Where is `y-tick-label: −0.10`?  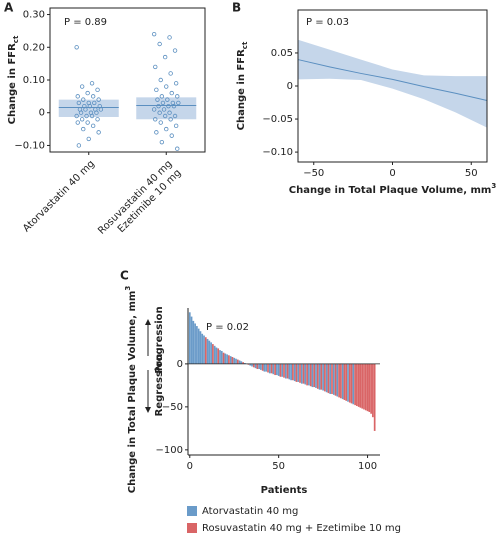
y-tick-label: −0.10 is located at coordinates (29, 145).